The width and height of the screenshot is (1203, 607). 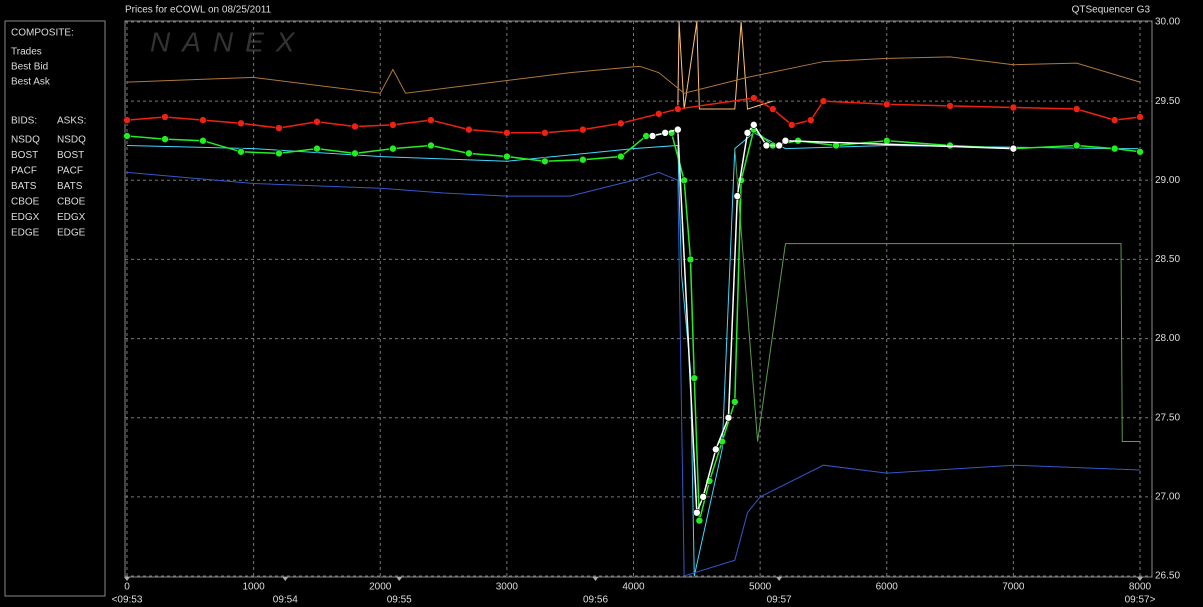 What do you see at coordinates (595, 600) in the screenshot?
I see `time-tick-label: 09:56` at bounding box center [595, 600].